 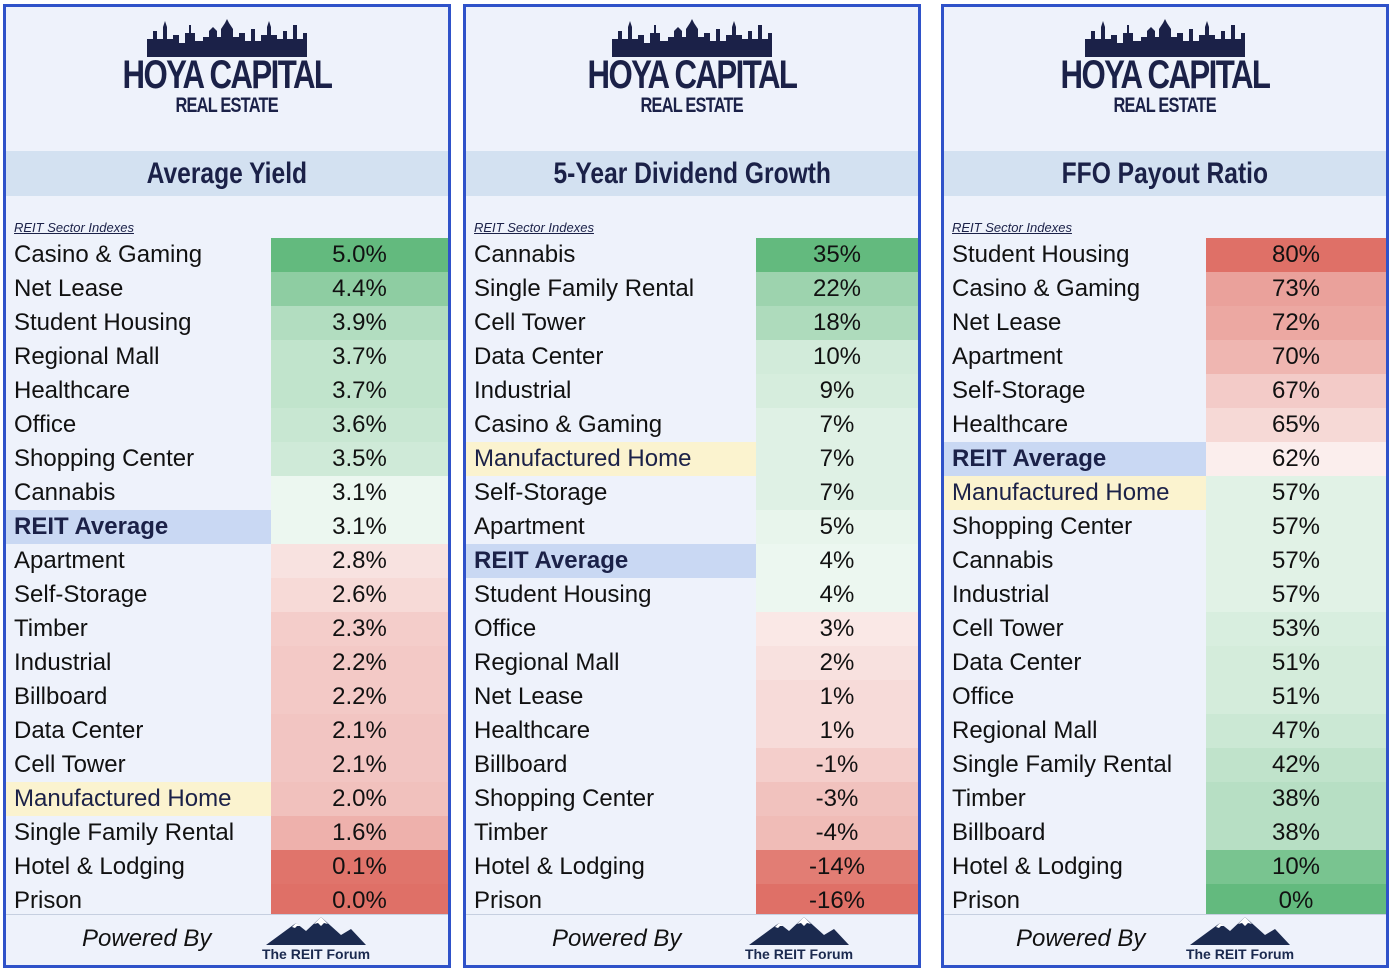 What do you see at coordinates (227, 901) in the screenshot?
I see `table-row: Prison 0.0%` at bounding box center [227, 901].